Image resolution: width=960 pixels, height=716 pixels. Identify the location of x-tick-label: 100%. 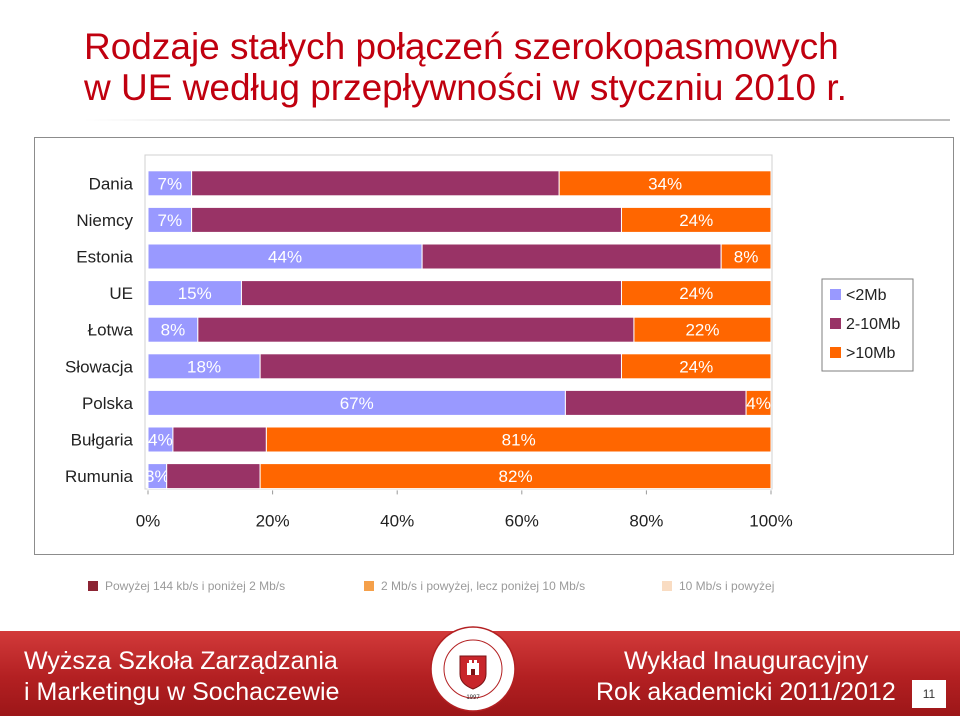
(770, 520).